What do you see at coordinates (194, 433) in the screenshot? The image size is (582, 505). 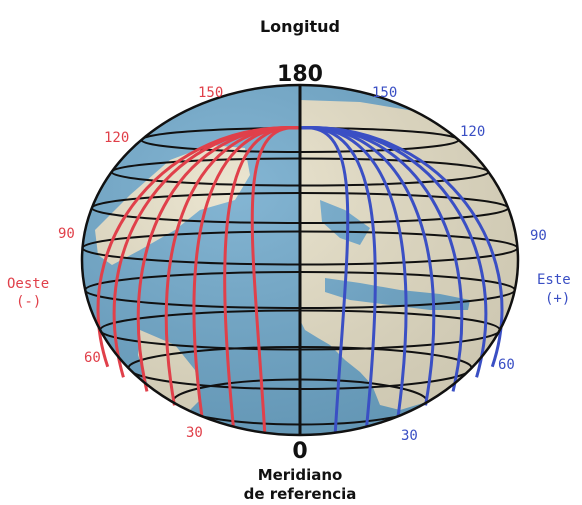 I see `west-tick-30: 30` at bounding box center [194, 433].